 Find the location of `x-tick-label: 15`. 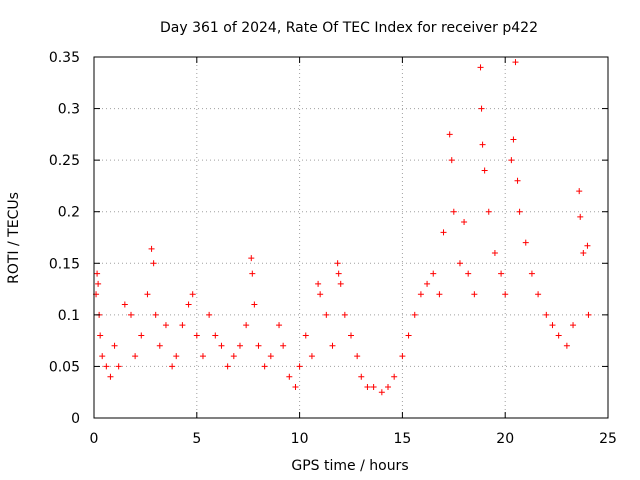

x-tick-label: 15 is located at coordinates (402, 439).